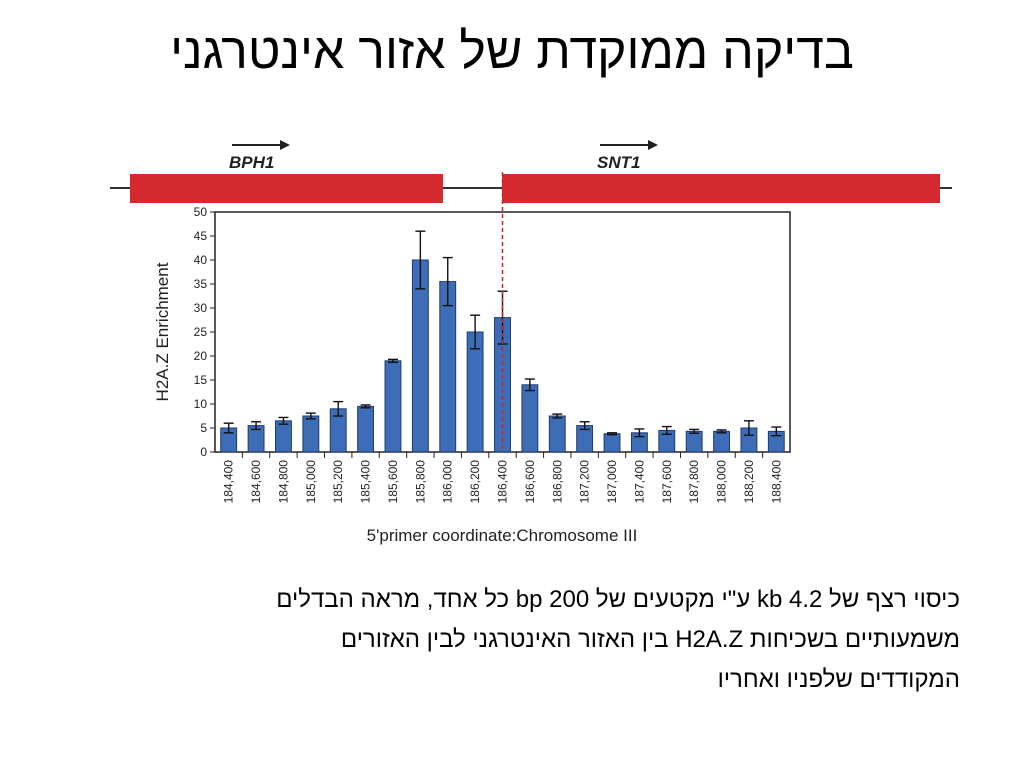 The width and height of the screenshot is (1024, 768). What do you see at coordinates (201, 260) in the screenshot?
I see `y-tick-label: 40` at bounding box center [201, 260].